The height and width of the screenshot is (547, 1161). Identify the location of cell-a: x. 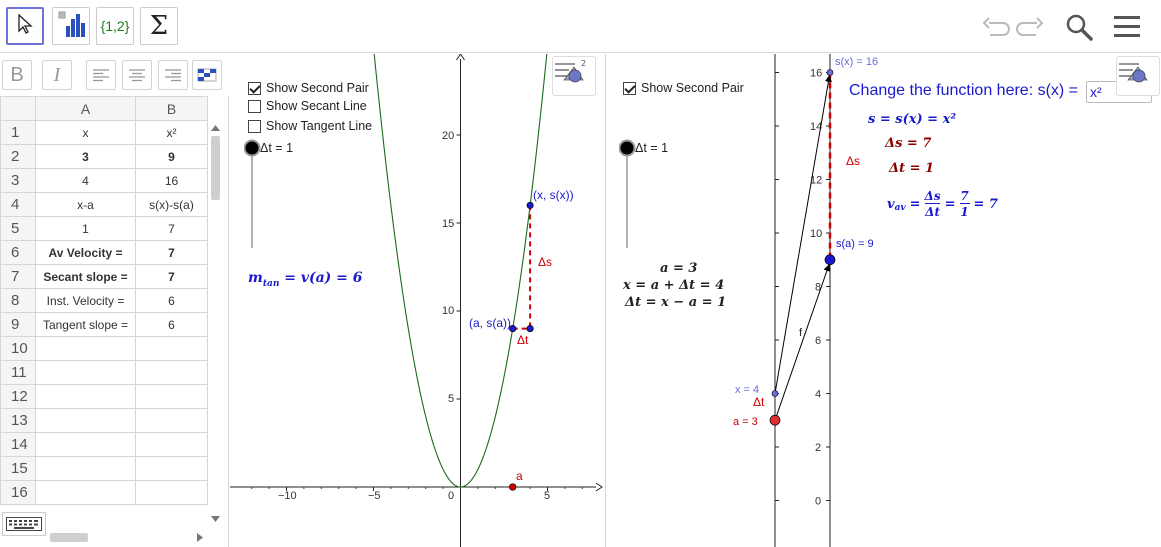
(85, 132).